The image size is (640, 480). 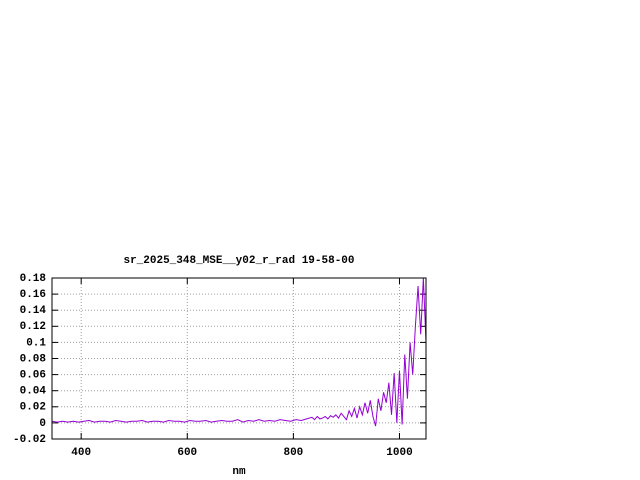 What do you see at coordinates (81, 453) in the screenshot?
I see `x-tick-label: 400` at bounding box center [81, 453].